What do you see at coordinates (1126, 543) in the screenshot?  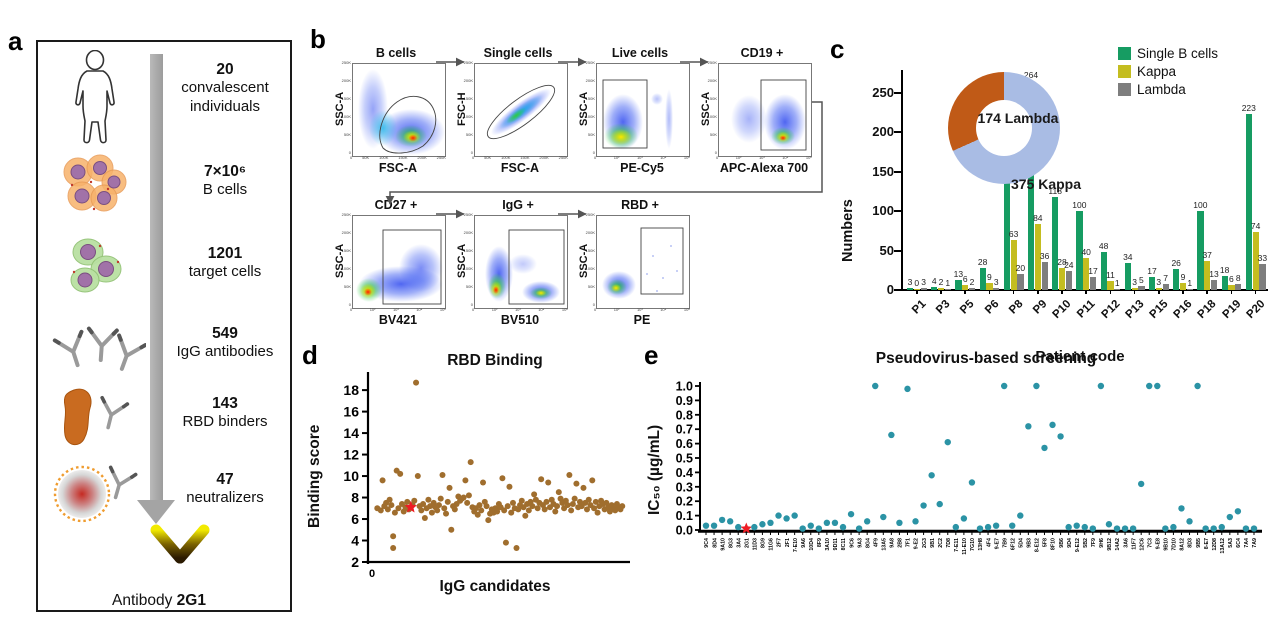 I see `svg-text: 3A6` at bounding box center [1126, 543].